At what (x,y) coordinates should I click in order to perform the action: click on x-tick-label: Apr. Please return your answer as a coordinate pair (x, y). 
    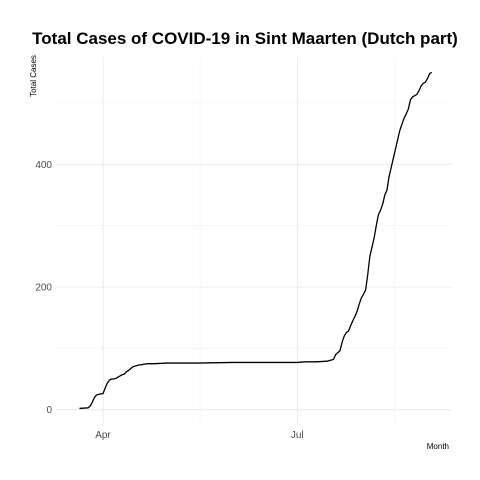
    Looking at the image, I should click on (103, 435).